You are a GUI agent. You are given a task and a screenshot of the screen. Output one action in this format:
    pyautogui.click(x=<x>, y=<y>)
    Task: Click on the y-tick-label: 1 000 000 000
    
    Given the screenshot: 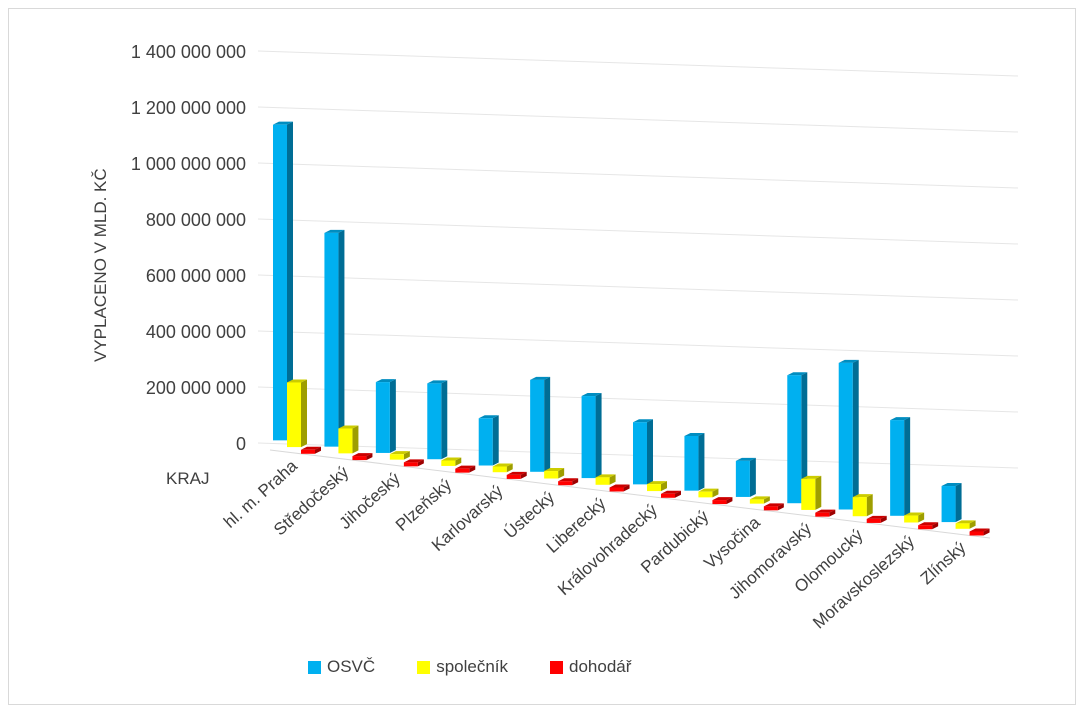 What is the action you would take?
    pyautogui.click(x=188, y=164)
    